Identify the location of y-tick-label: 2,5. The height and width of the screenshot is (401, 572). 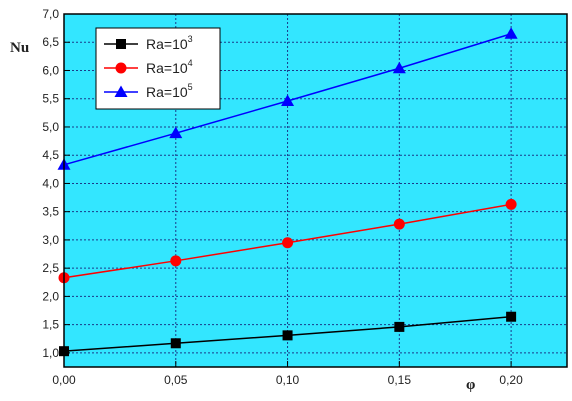
(50, 268).